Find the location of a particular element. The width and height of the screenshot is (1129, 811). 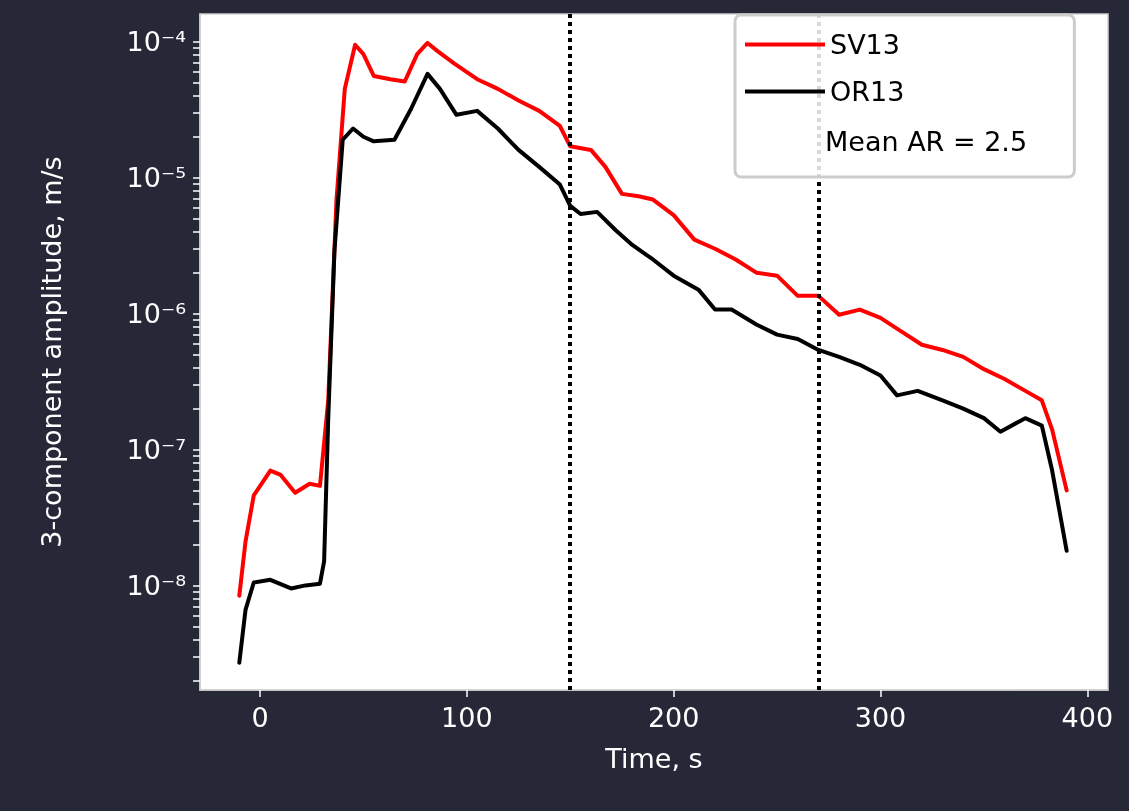

x-axis-title: Time, s is located at coordinates (653, 758).